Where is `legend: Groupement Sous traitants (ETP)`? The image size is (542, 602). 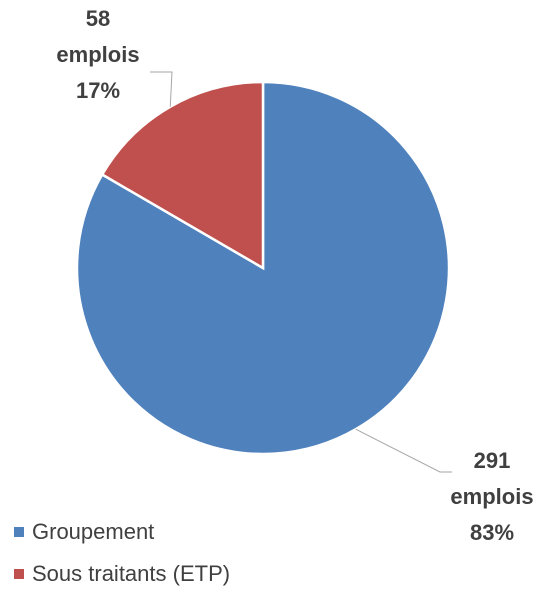
legend: Groupement Sous traitants (ETP) is located at coordinates (122, 560).